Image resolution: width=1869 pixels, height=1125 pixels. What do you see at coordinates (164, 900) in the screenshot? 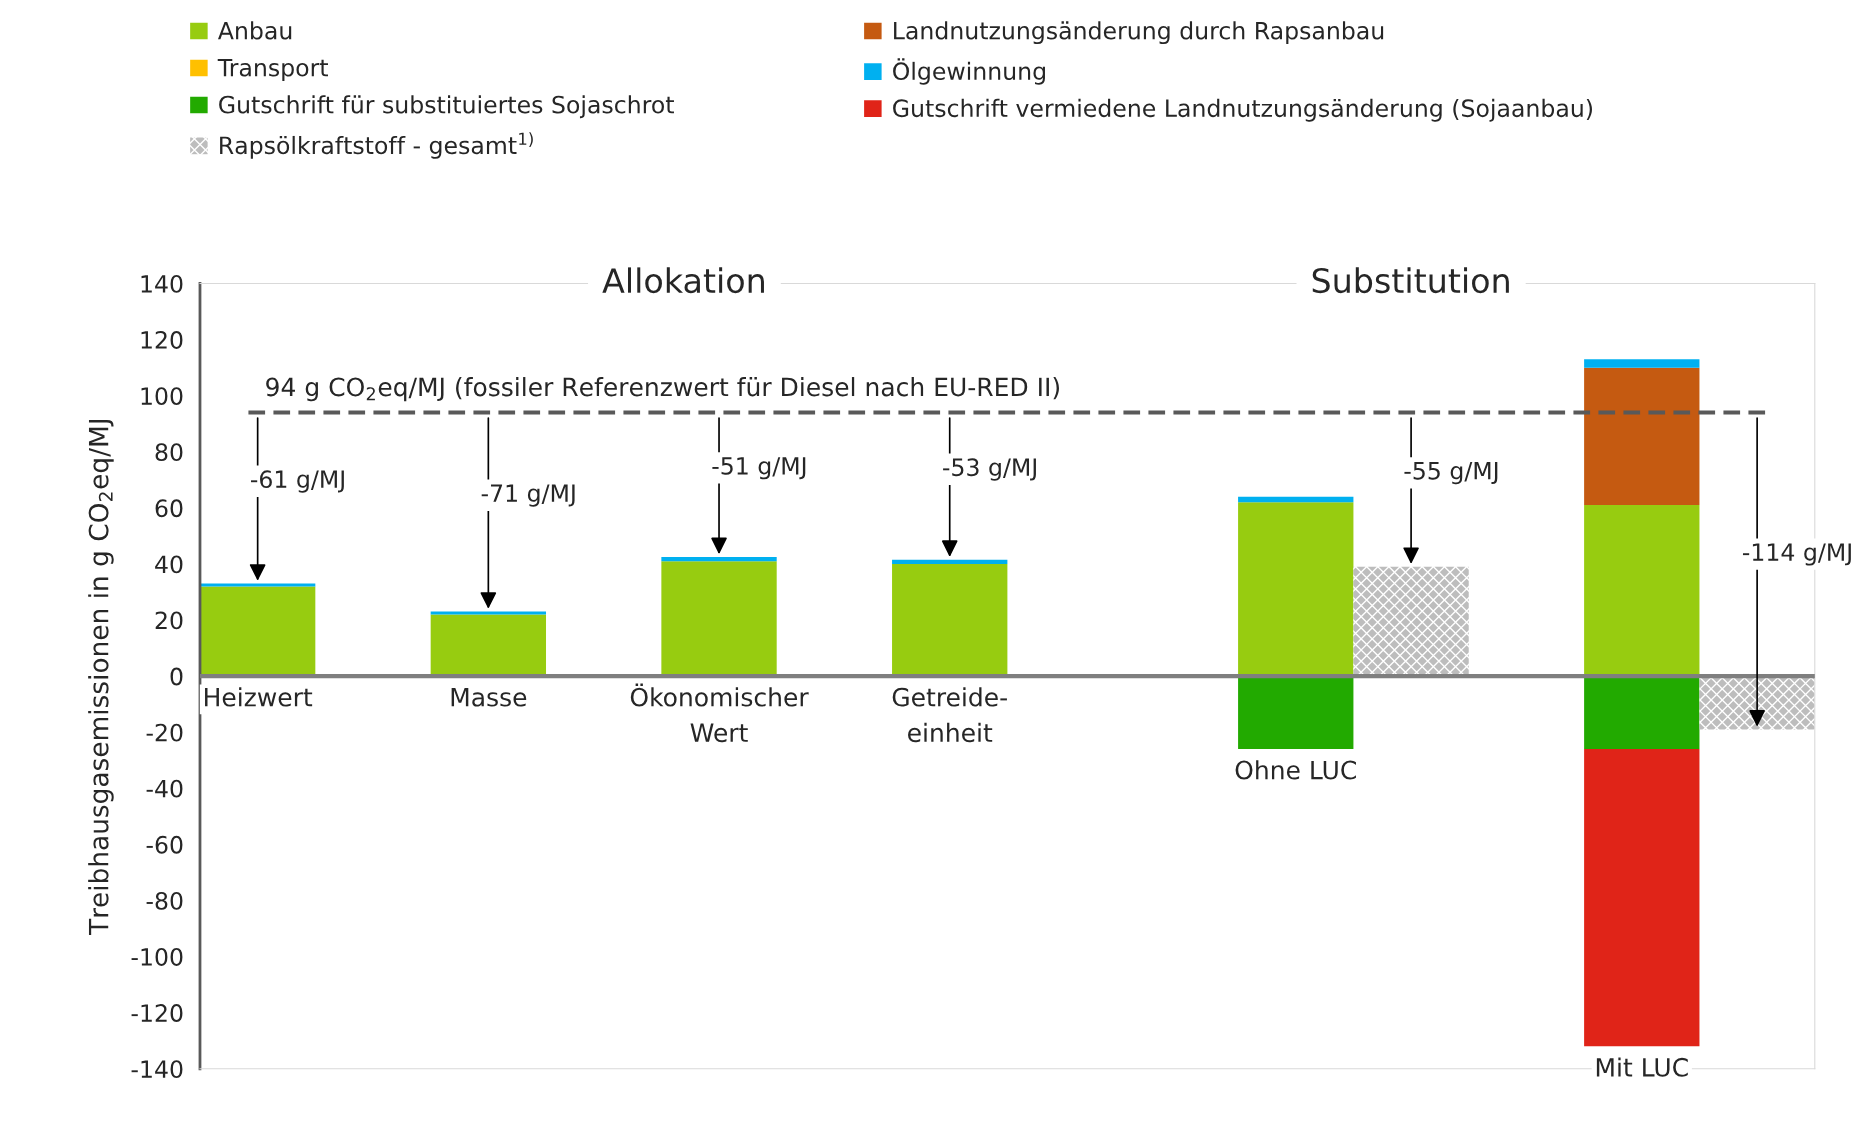
I see `y-tick-label: -80` at bounding box center [164, 900].